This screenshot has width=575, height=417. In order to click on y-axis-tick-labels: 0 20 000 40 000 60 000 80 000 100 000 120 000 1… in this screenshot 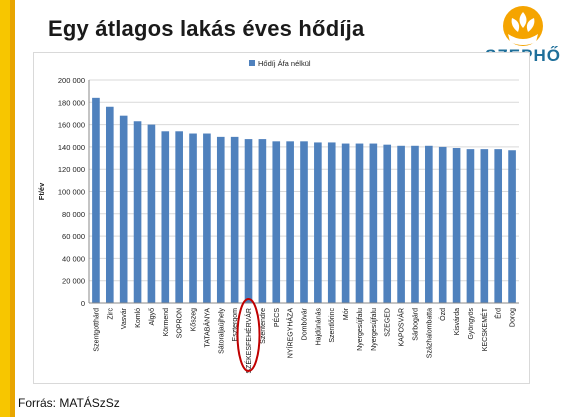, I will do `click(71, 192)`.